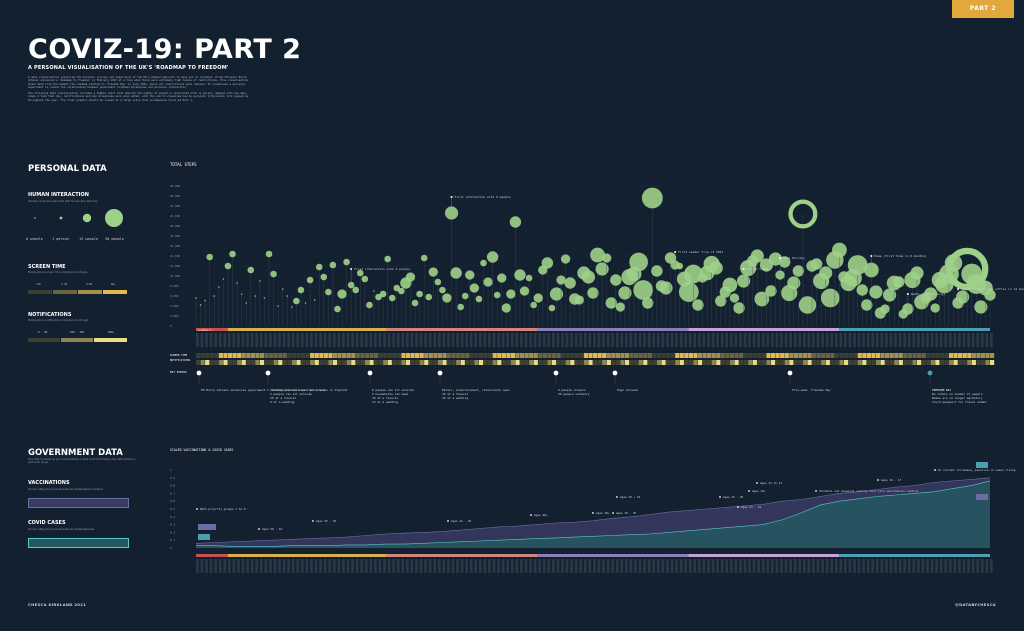 The height and width of the screenshot is (631, 1024). I want to click on footer-handle: @DATABYCHESCA, so click(976, 604).